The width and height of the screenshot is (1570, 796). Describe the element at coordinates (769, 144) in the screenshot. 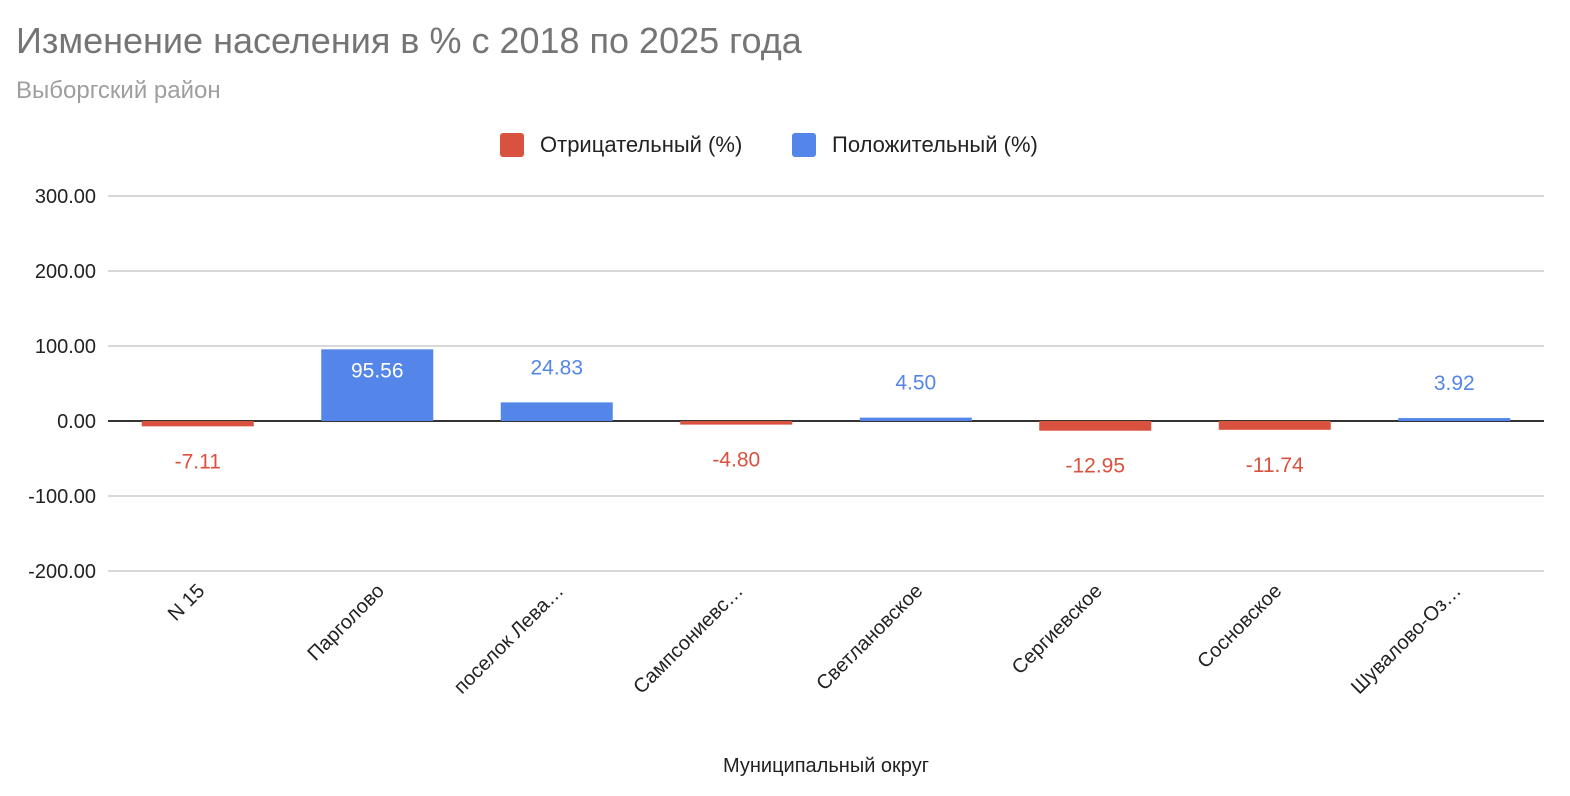

I see `legend: Отрицательный (%) Положительный (%)` at that location.